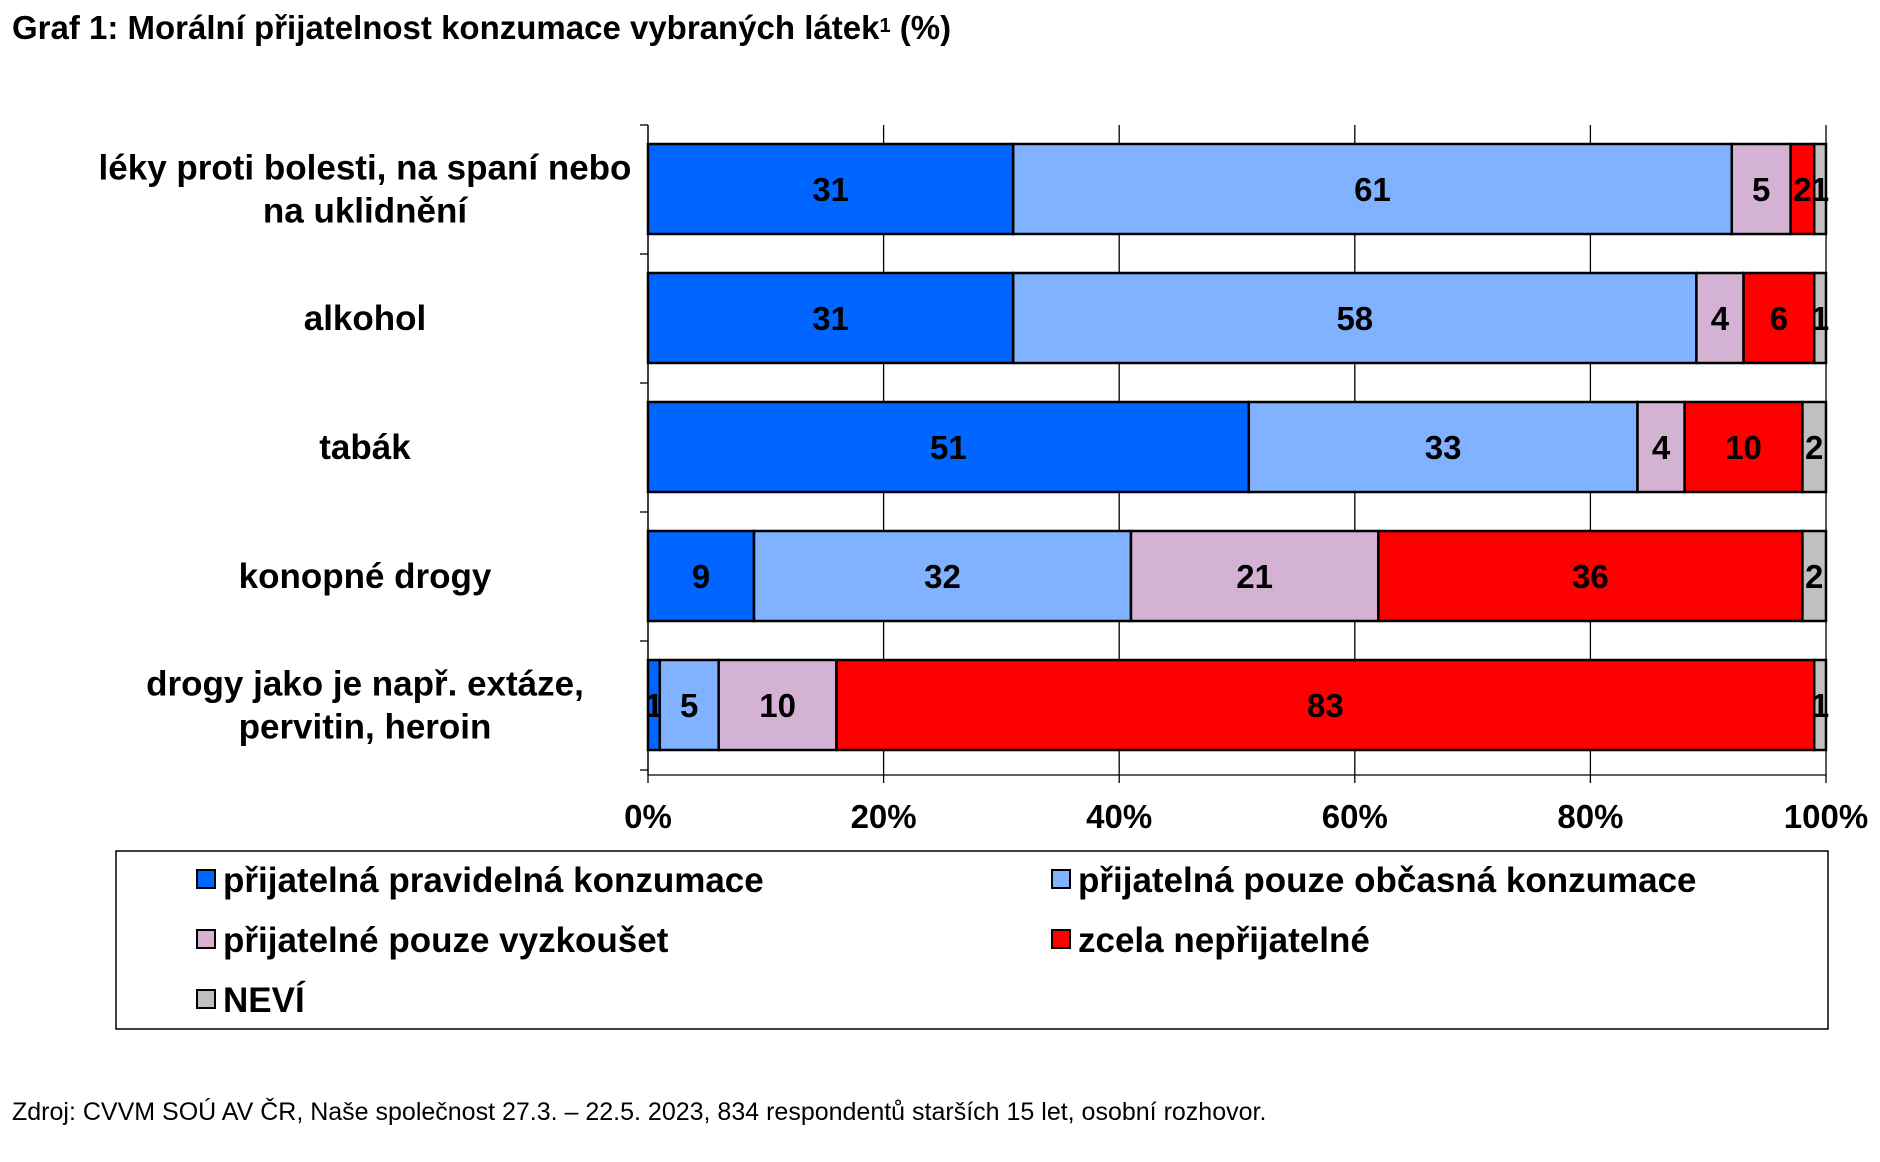  I want to click on data-label: 33, so click(1443, 447).